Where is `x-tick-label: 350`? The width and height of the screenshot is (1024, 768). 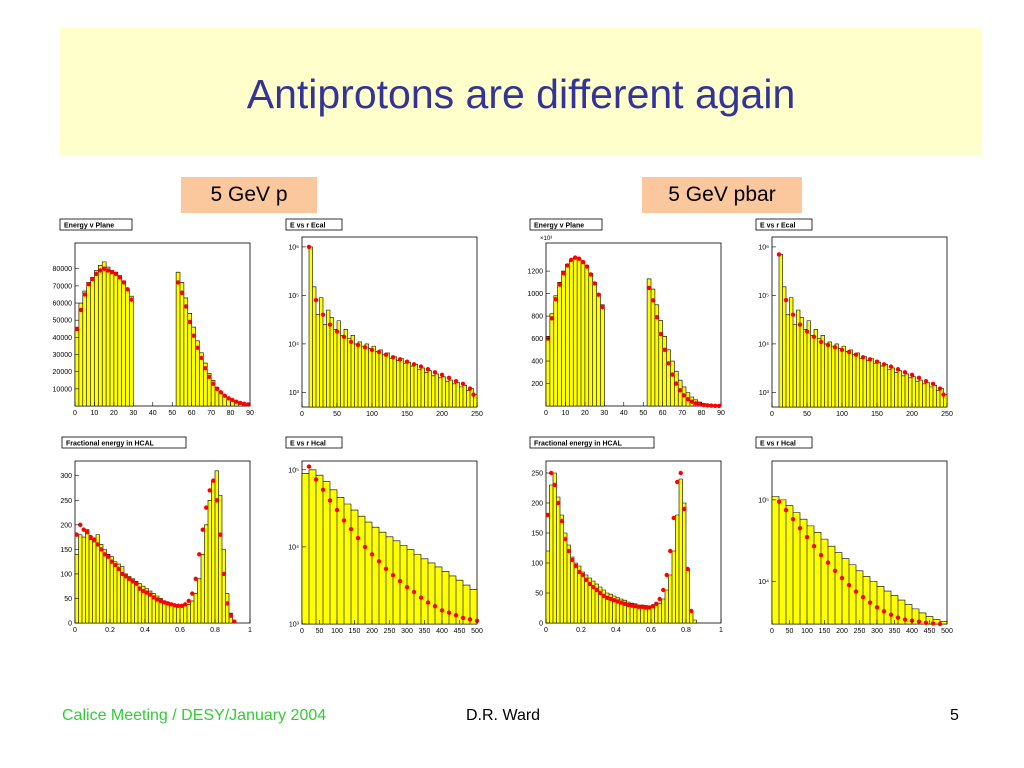
x-tick-label: 350 is located at coordinates (425, 631).